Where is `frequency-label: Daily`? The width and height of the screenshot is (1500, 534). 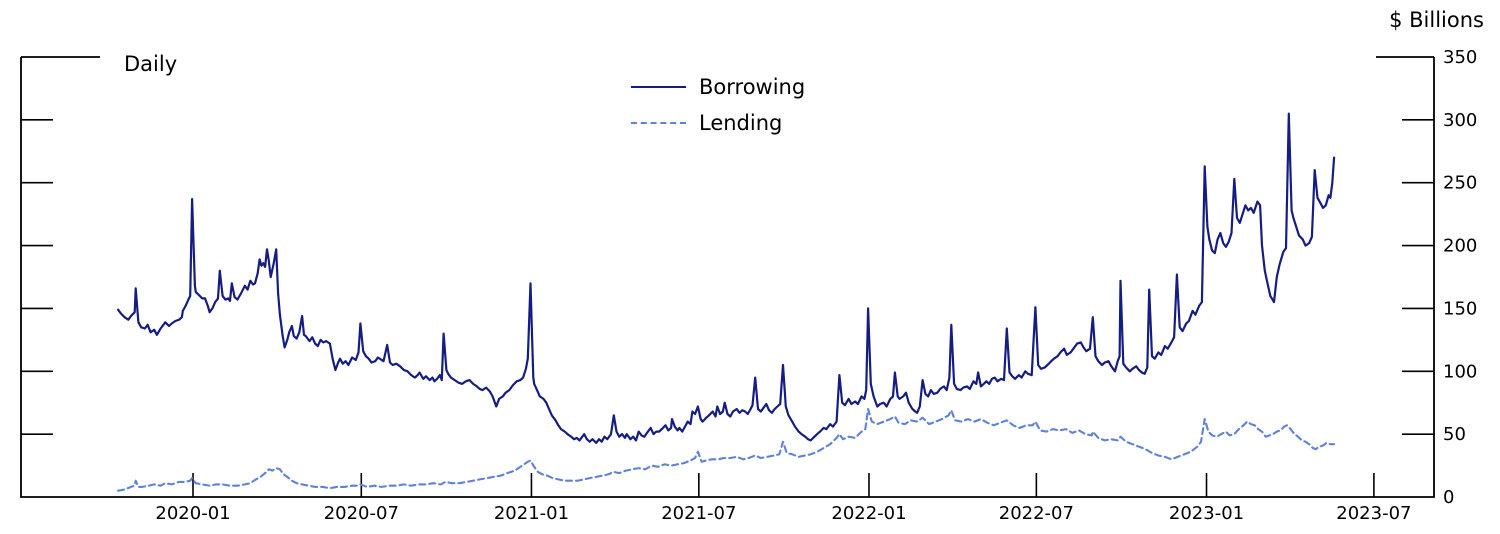 frequency-label: Daily is located at coordinates (151, 64).